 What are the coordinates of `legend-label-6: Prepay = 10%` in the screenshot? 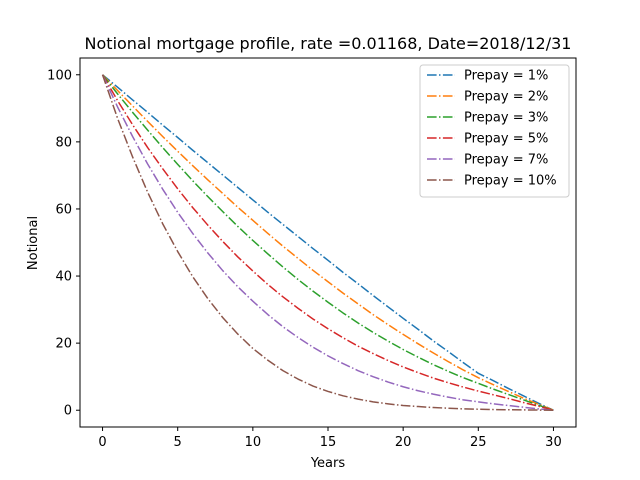 It's located at (510, 181).